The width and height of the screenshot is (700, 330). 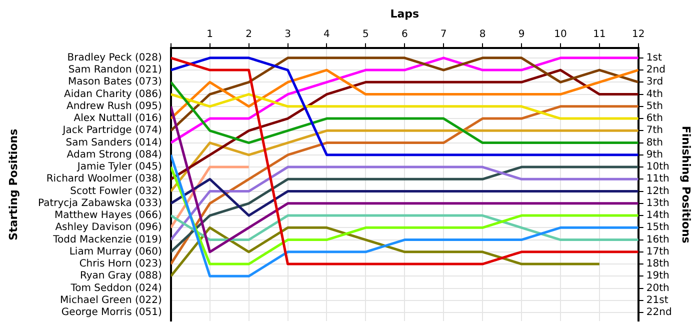 I want to click on x-tick-label: 10, so click(x=560, y=34).